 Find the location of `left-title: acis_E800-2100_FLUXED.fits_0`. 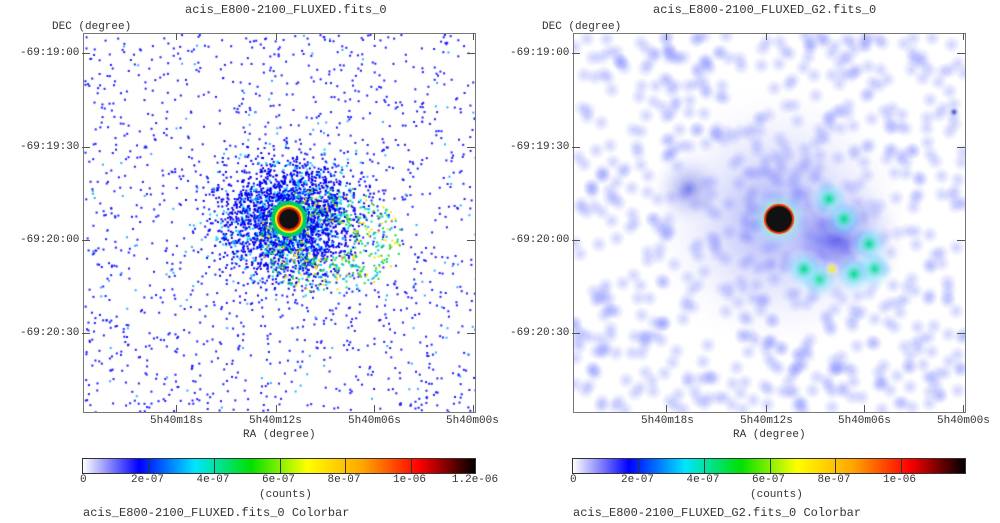

left-title: acis_E800-2100_FLUXED.fits_0 is located at coordinates (286, 10).